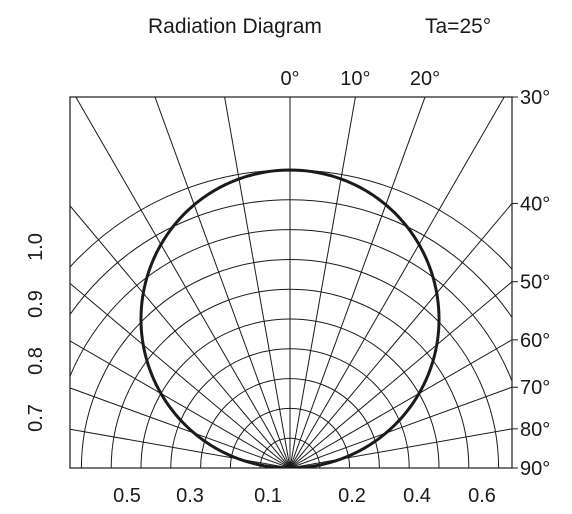 The image size is (572, 514). What do you see at coordinates (425, 79) in the screenshot?
I see `top-angle-label: 20°` at bounding box center [425, 79].